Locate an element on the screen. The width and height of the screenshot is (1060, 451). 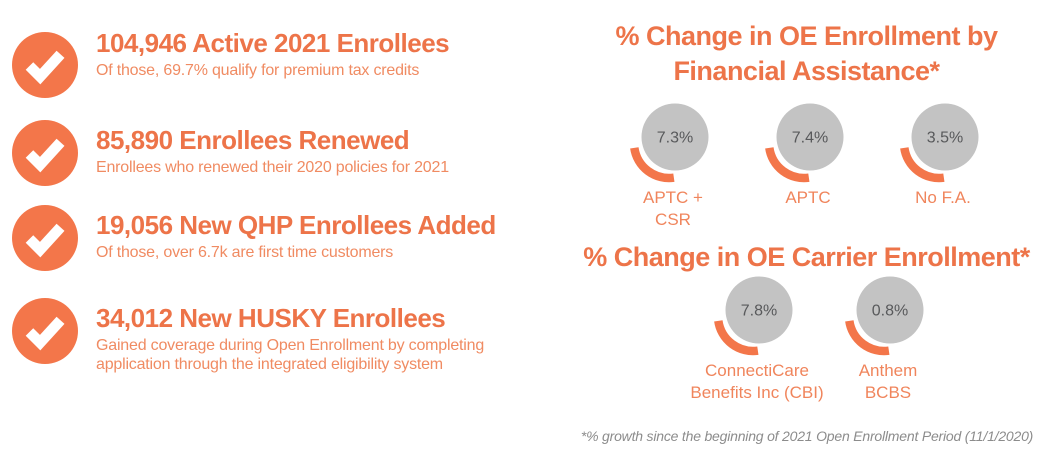
stat-title: 104,946 Active 2021 Enrollees is located at coordinates (273, 43).